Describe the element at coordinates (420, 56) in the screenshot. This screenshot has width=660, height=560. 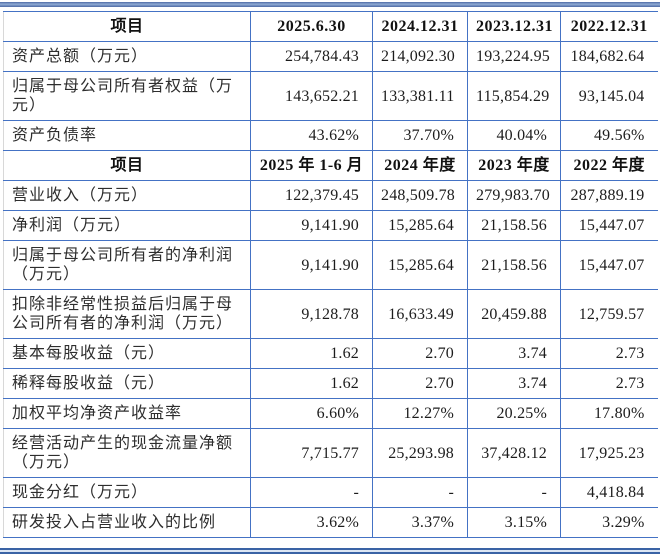
I see `value-cell: 214,092.30` at that location.